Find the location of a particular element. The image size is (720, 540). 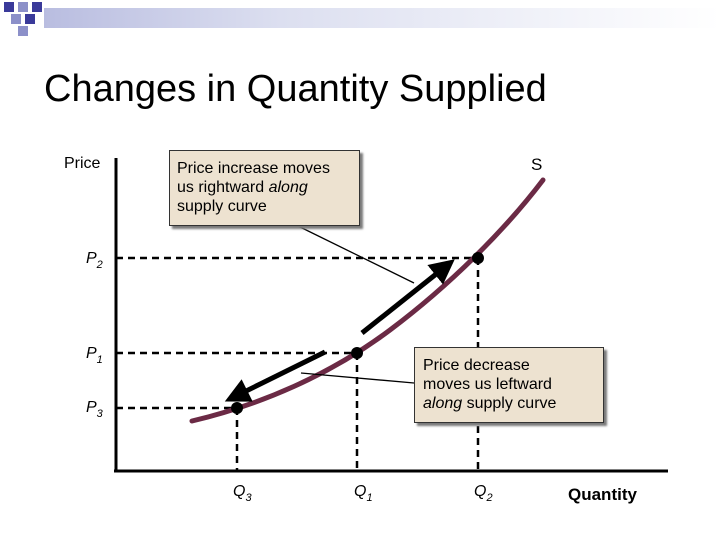

increase-callout-line1: Price increase moves is located at coordinates (253, 168).